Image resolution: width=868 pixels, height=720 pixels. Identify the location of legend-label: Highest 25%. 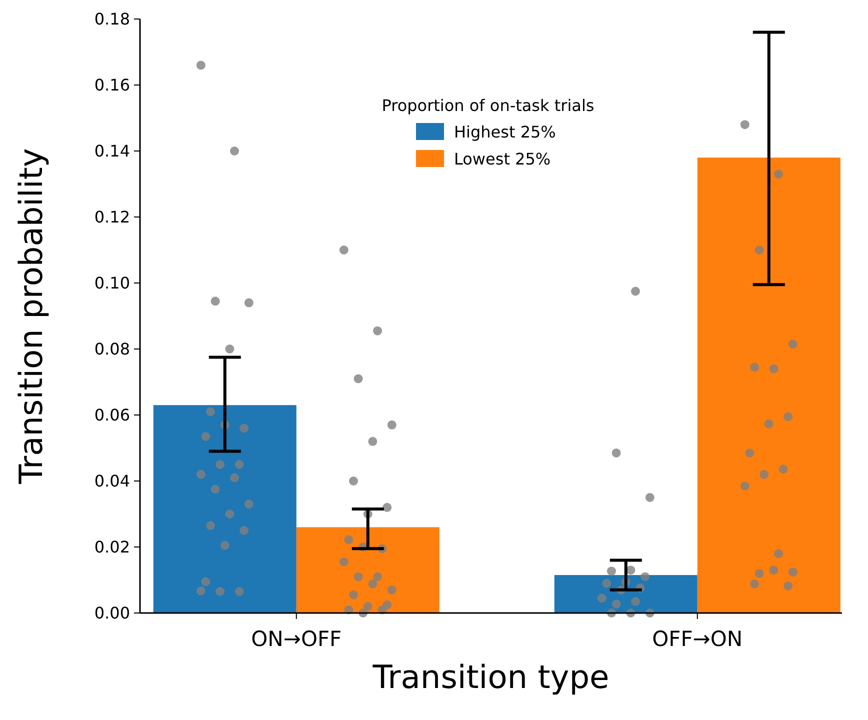
(505, 132).